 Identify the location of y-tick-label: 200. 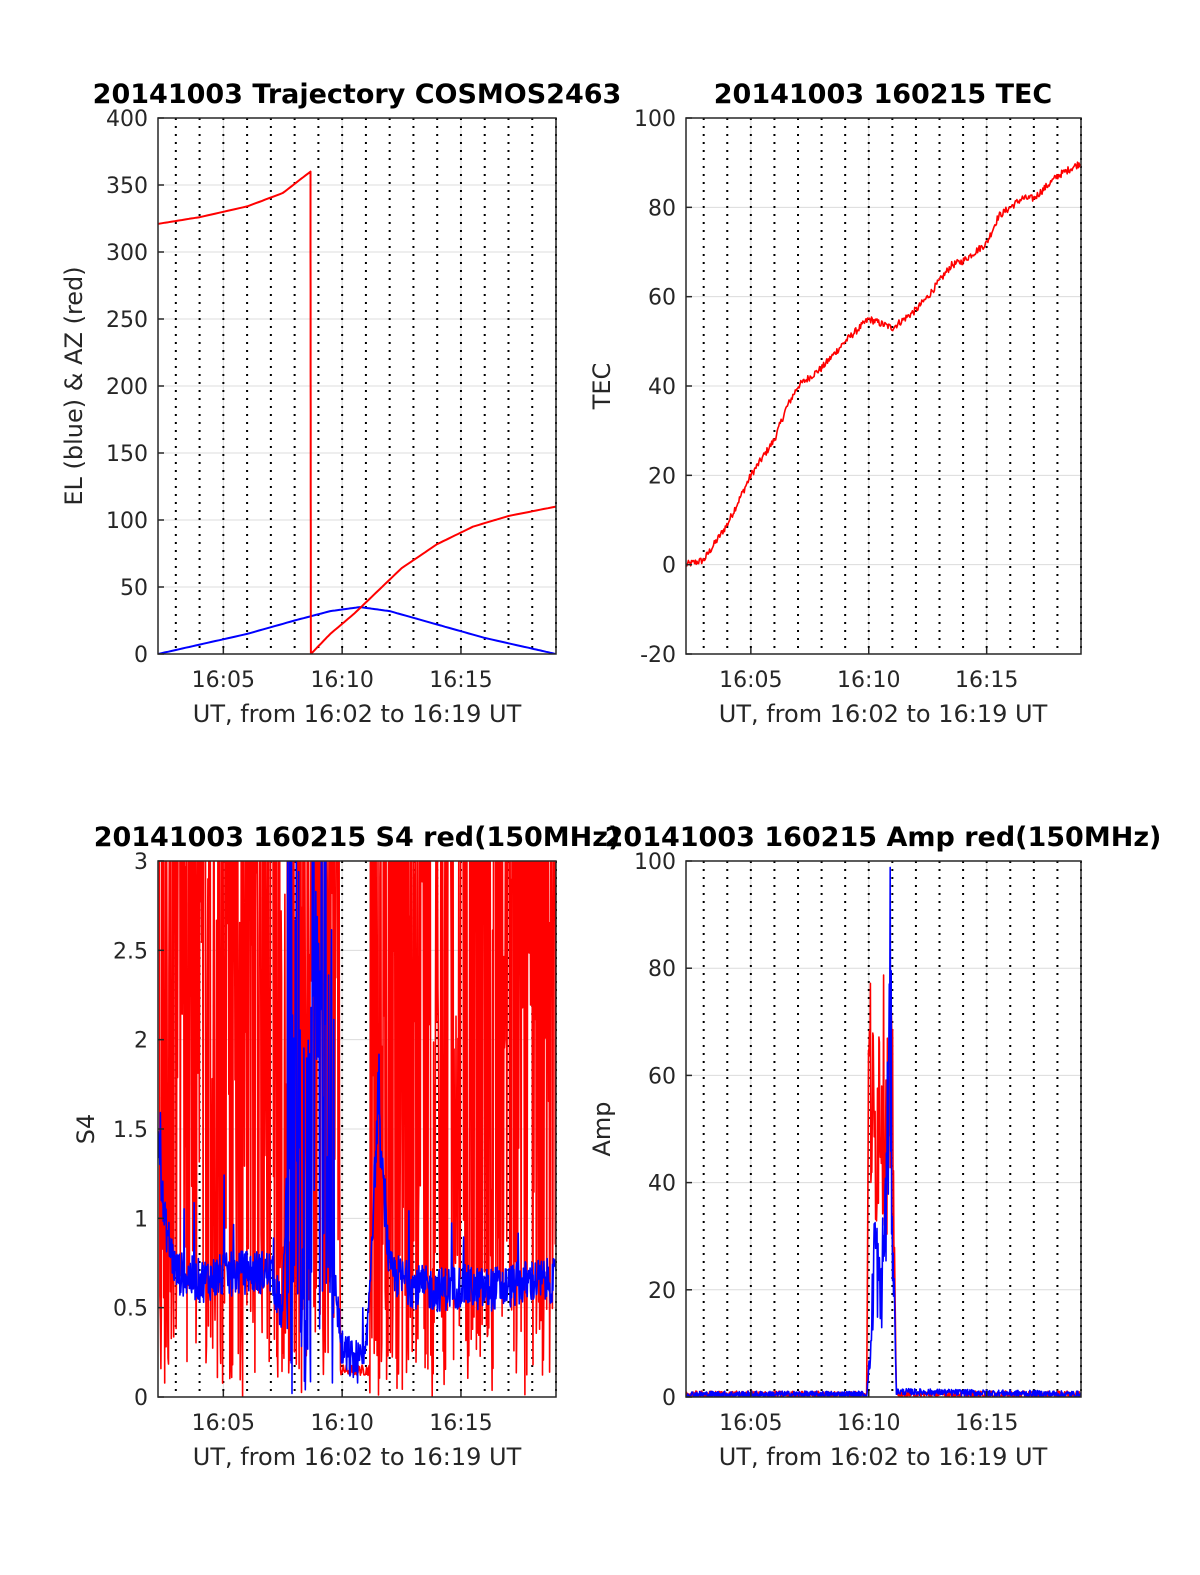
(127, 387).